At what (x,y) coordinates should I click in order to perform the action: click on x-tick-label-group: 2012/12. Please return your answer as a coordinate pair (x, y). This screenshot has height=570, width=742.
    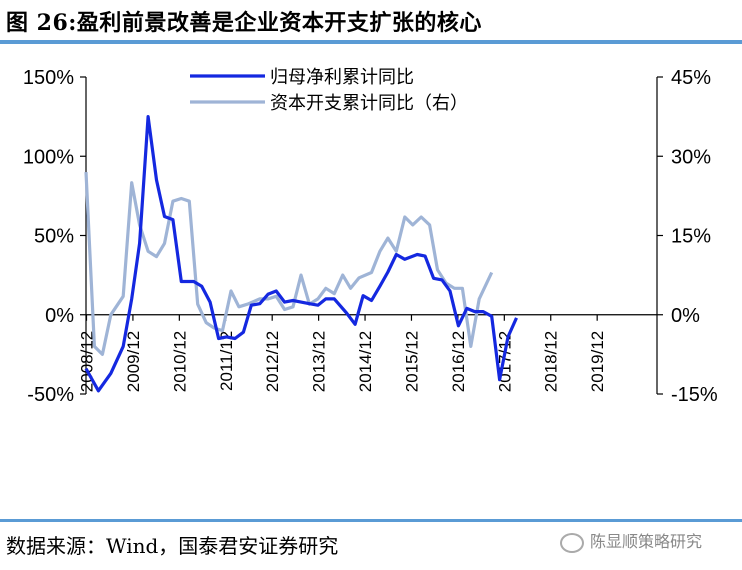
    Looking at the image, I should click on (272, 361).